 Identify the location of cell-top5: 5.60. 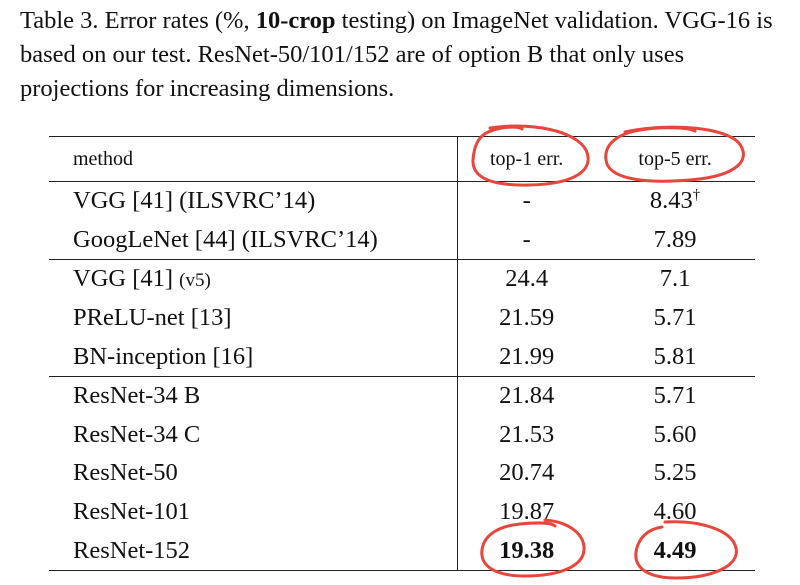
(675, 434).